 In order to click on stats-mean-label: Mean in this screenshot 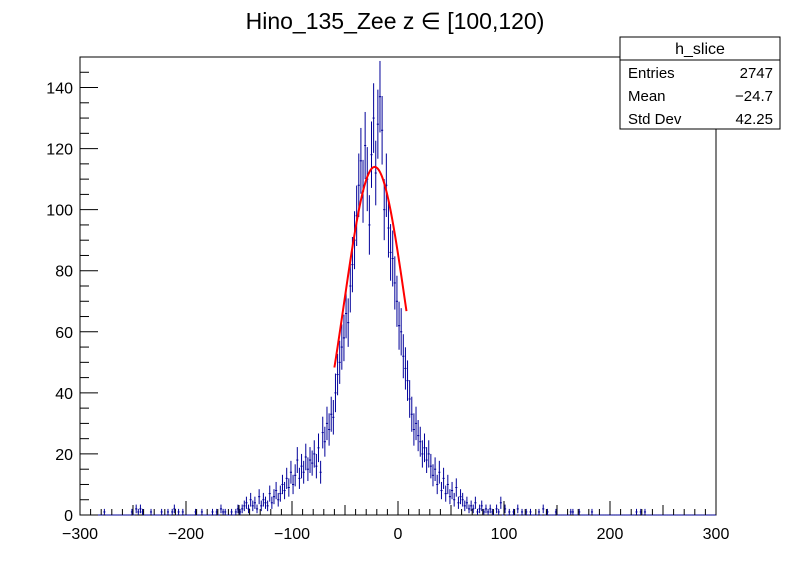, I will do `click(647, 96)`.